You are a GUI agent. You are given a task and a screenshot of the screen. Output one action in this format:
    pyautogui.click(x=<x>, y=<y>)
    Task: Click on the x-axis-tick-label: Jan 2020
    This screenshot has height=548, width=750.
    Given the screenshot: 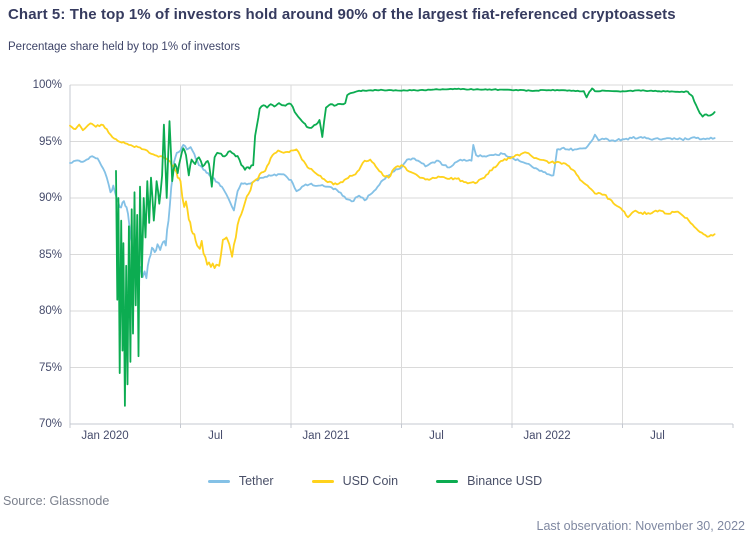 What is the action you would take?
    pyautogui.click(x=105, y=436)
    